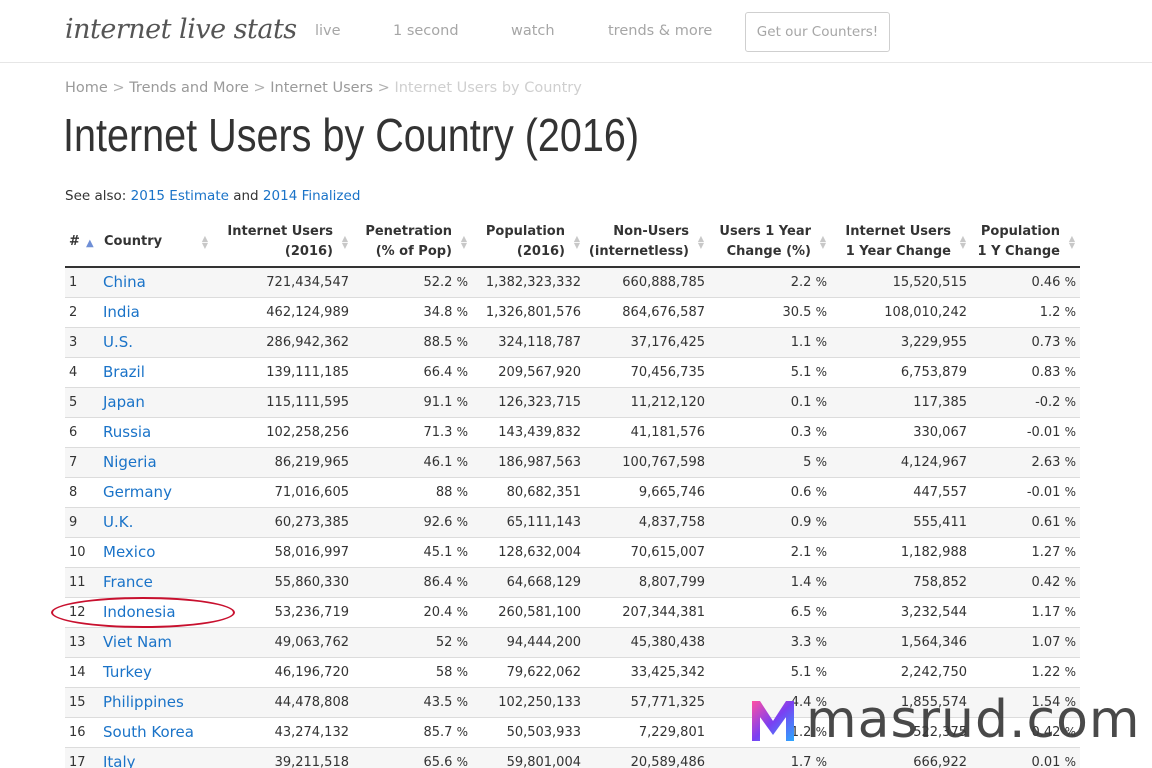 Image resolution: width=1152 pixels, height=768 pixels. I want to click on cell-country: Russia, so click(156, 432).